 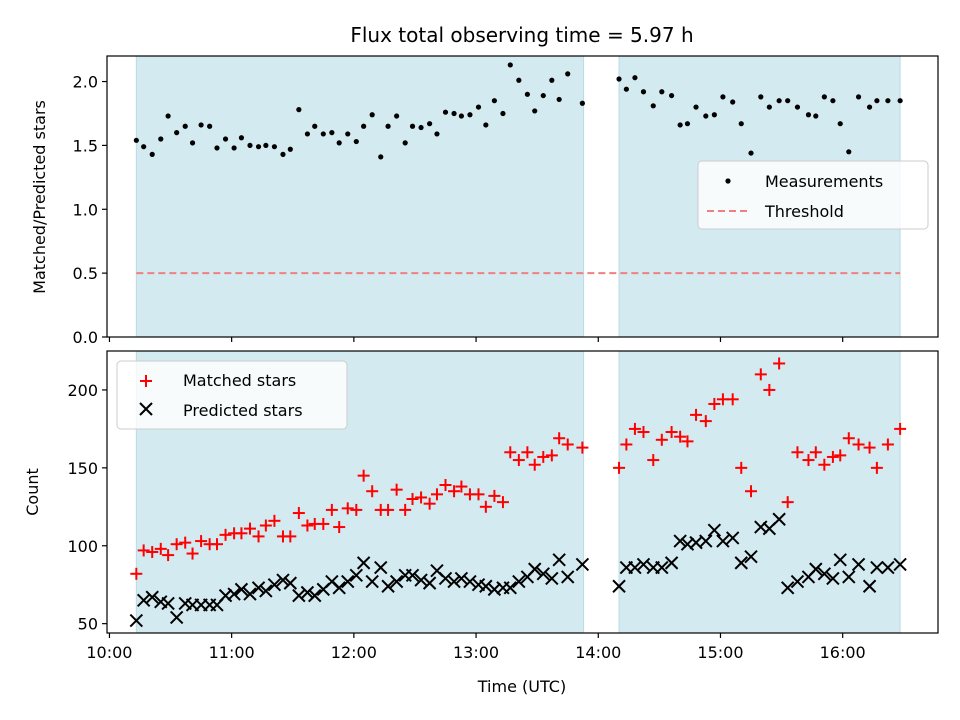 What do you see at coordinates (146, 381) in the screenshot?
I see `legend-matched-marker` at bounding box center [146, 381].